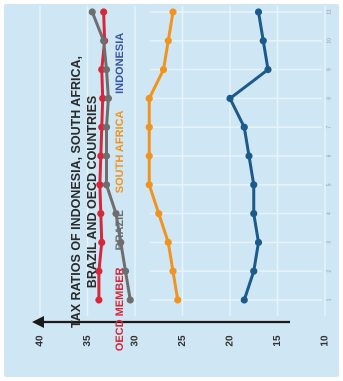 The image size is (343, 381). What do you see at coordinates (161, 322) in the screenshot?
I see `x-axis` at bounding box center [161, 322].